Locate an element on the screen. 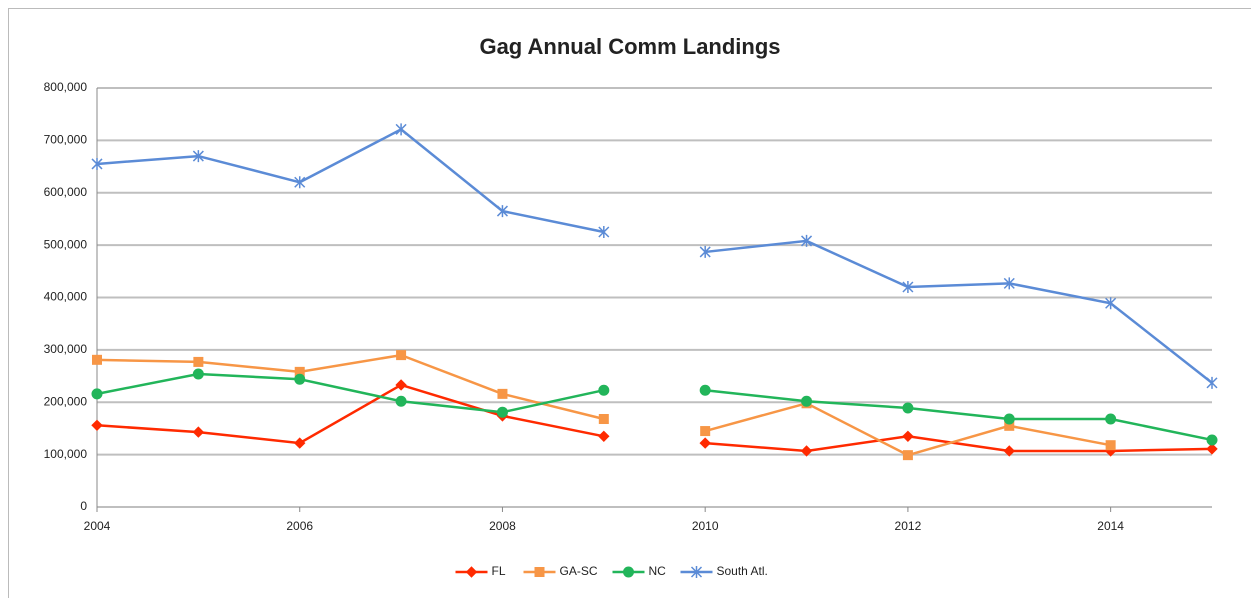 The width and height of the screenshot is (1251, 598). legend-label: FL is located at coordinates (499, 571).